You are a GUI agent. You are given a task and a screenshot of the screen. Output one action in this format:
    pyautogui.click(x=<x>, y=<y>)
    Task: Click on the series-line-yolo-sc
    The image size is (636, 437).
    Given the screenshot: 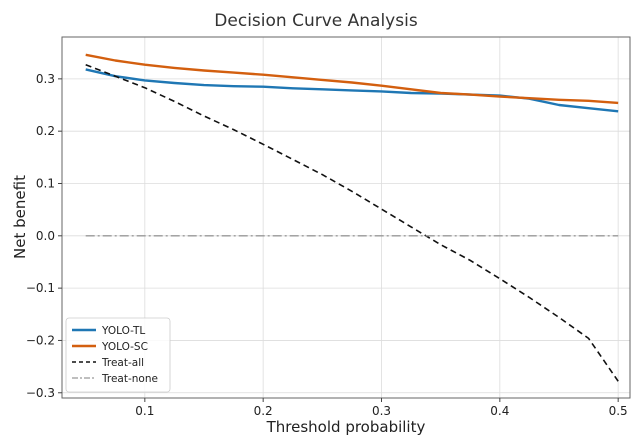 What is the action you would take?
    pyautogui.click(x=352, y=79)
    